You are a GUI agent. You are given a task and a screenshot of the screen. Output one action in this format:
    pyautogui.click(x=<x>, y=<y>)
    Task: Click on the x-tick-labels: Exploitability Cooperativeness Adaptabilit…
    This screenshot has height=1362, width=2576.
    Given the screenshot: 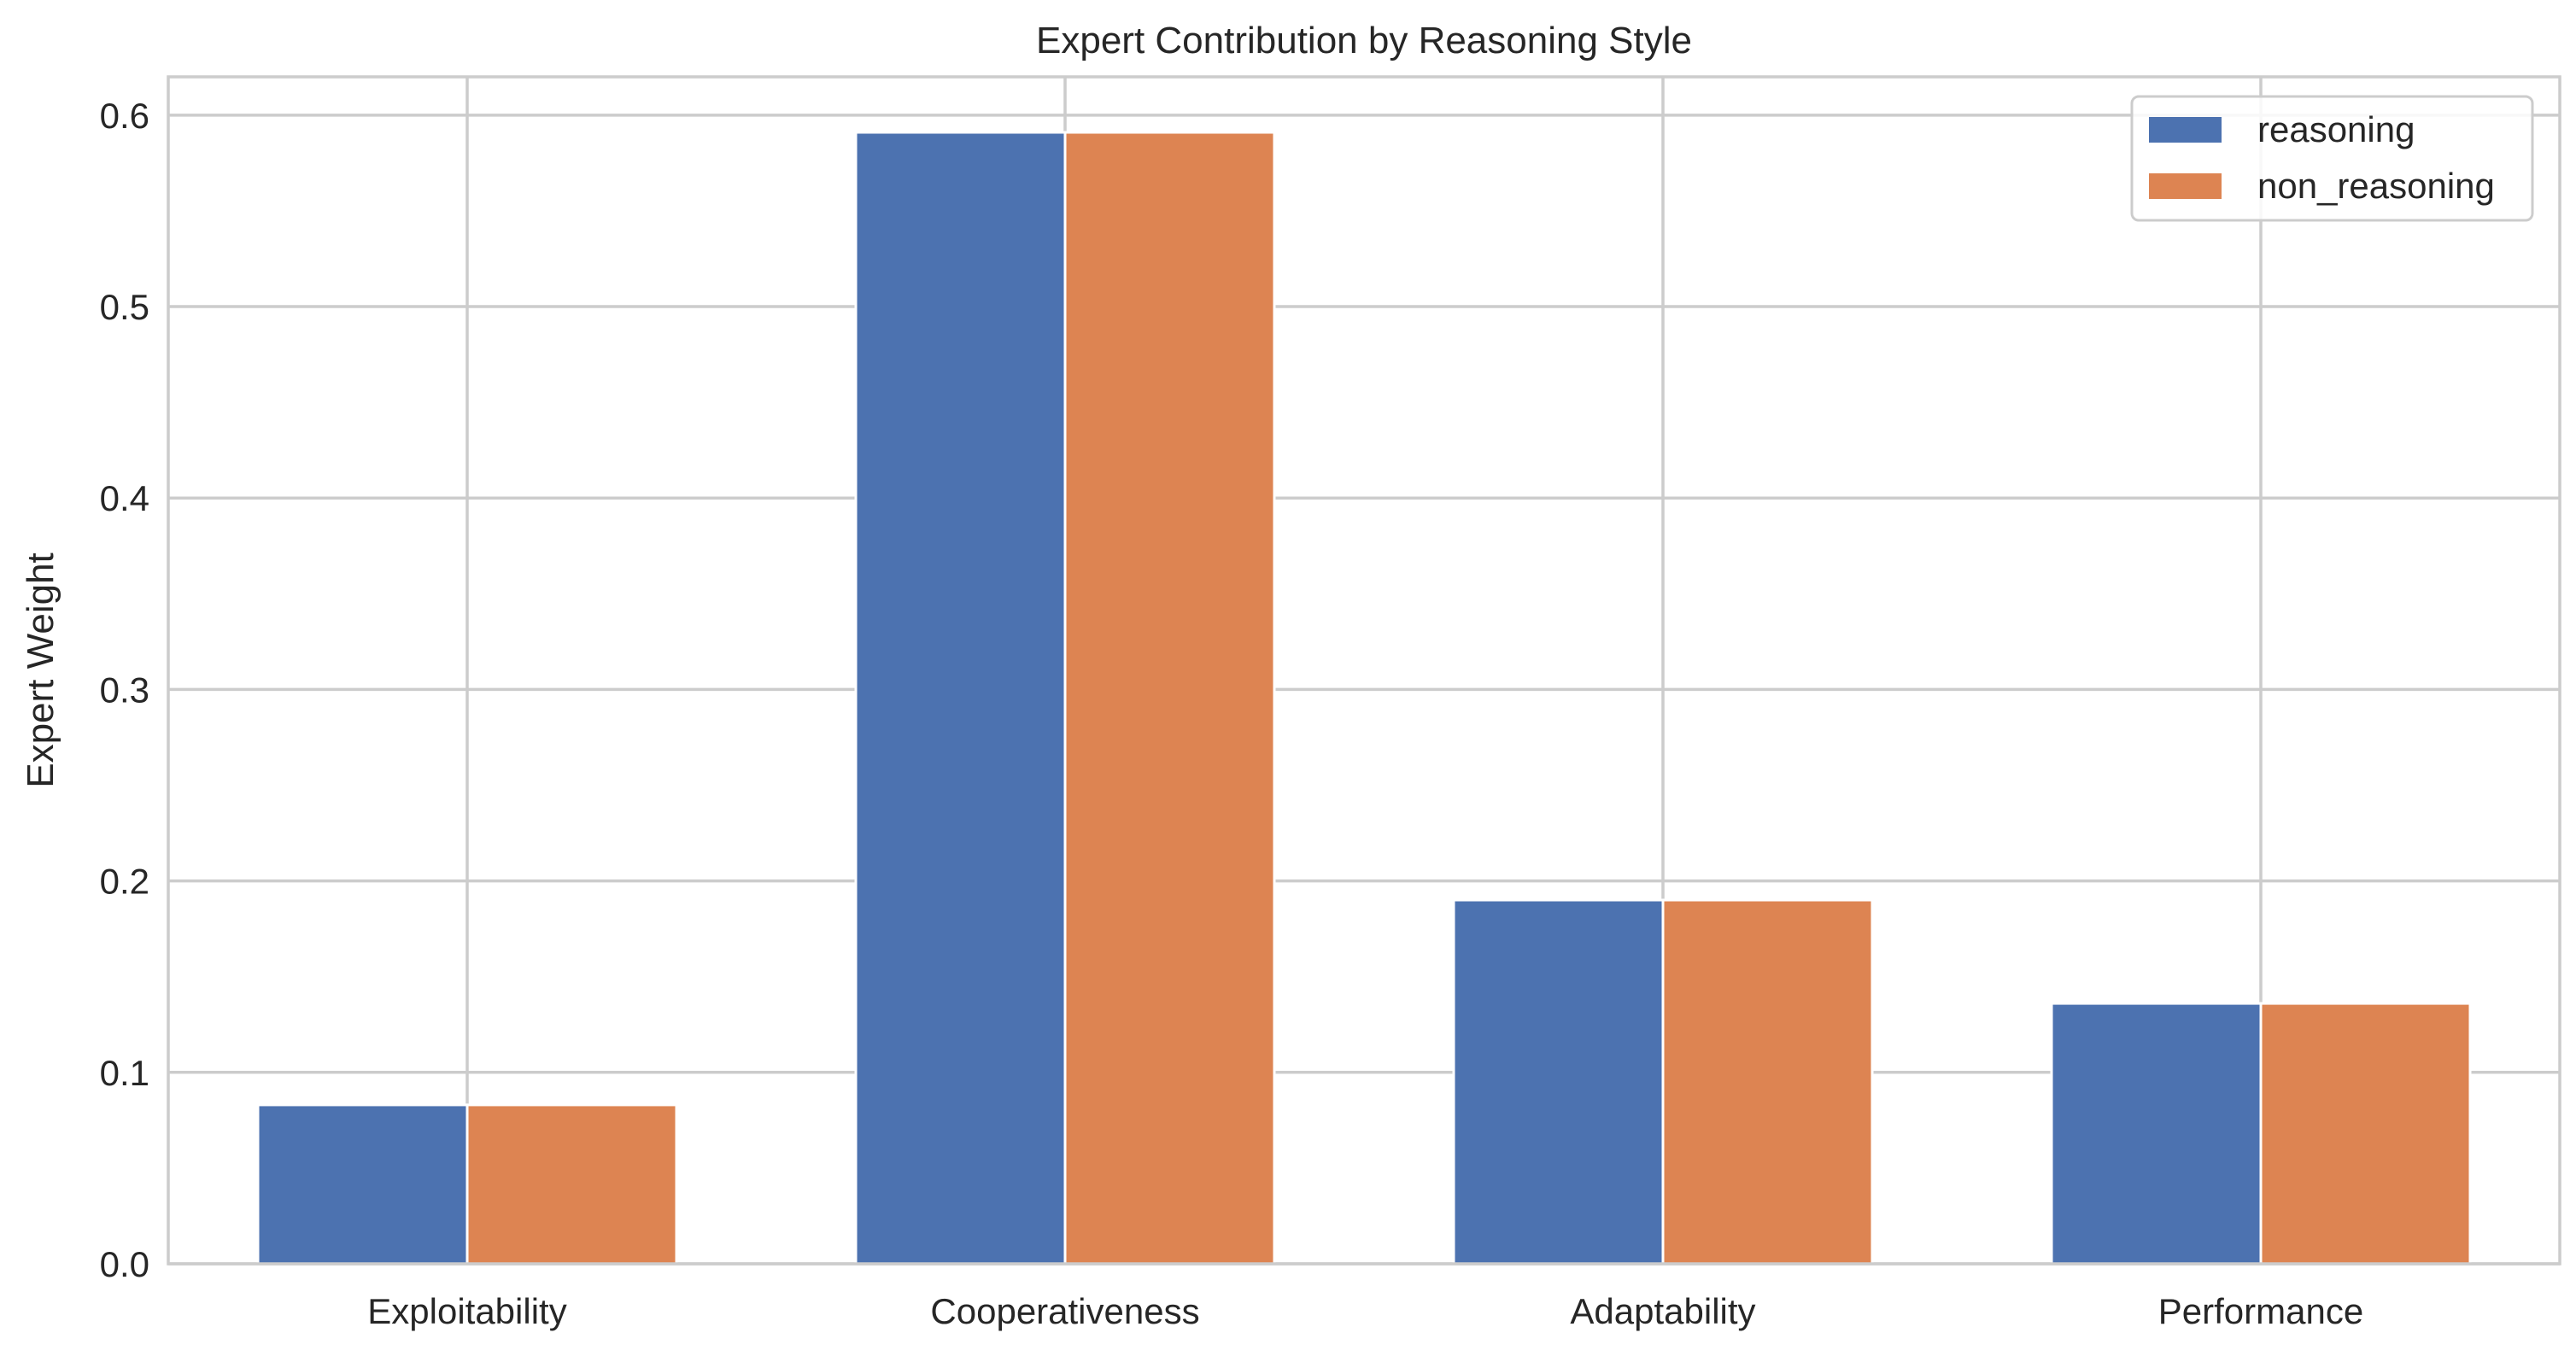 What is the action you would take?
    pyautogui.click(x=1365, y=1311)
    